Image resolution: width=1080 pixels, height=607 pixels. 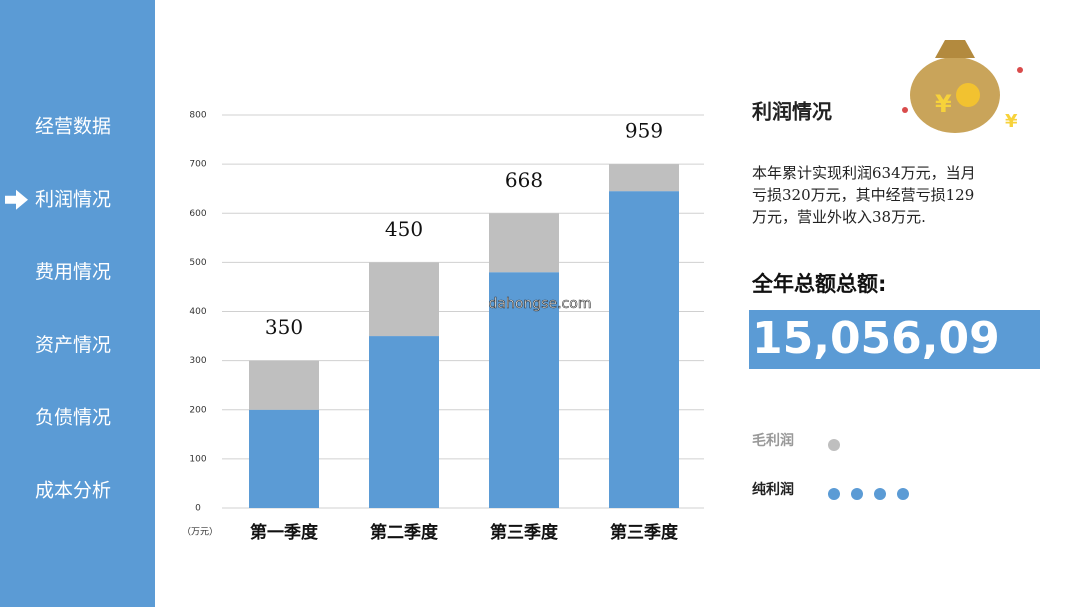 What do you see at coordinates (197, 410) in the screenshot?
I see `y-tick-label: 200` at bounding box center [197, 410].